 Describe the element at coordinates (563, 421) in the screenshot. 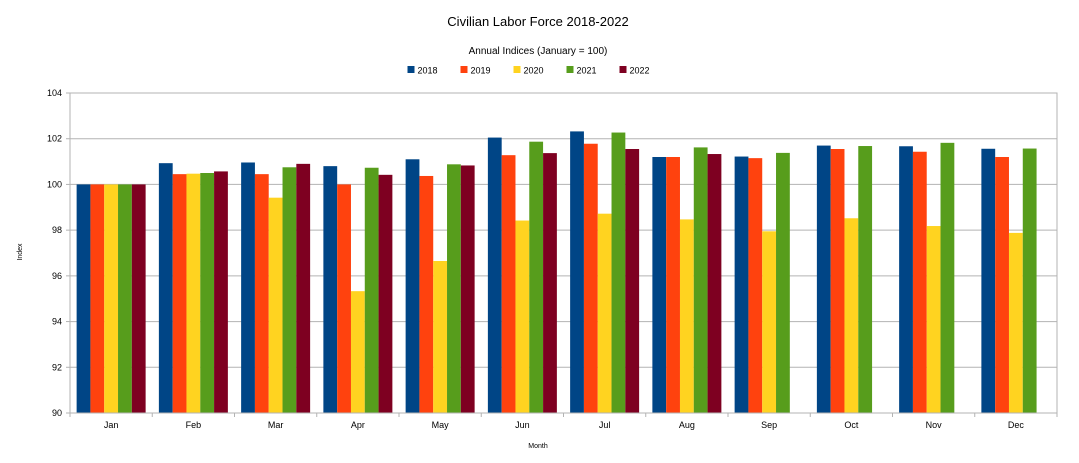

I see `x-axis-ticks: Jan Feb Mar Apr May Jun Jul Aug Sep Oct Nov Dec` at that location.